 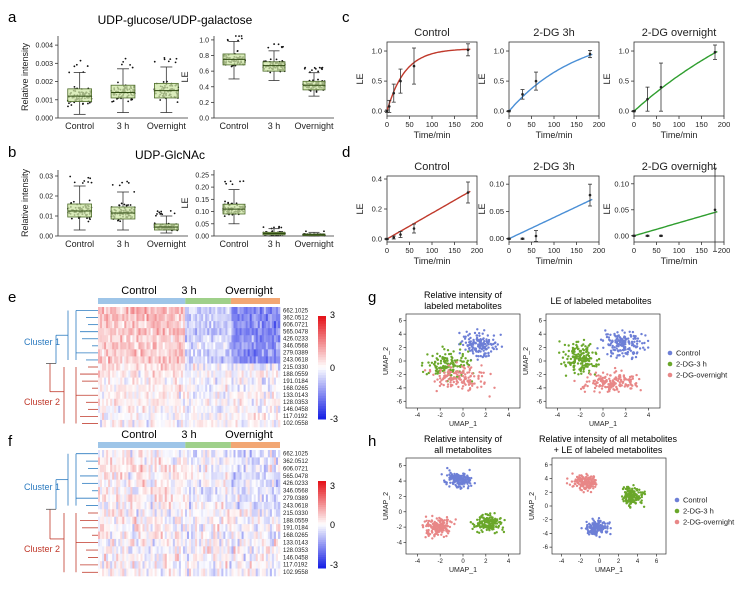 What do you see at coordinates (208, 445) in the screenshot?
I see `group-band` at bounding box center [208, 445].